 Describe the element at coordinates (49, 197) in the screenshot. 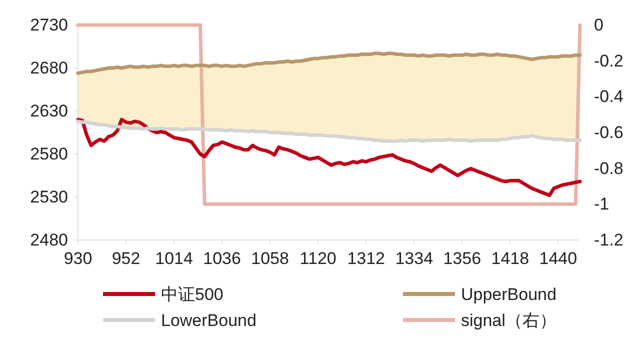

I see `y-tick-label: 2530` at that location.